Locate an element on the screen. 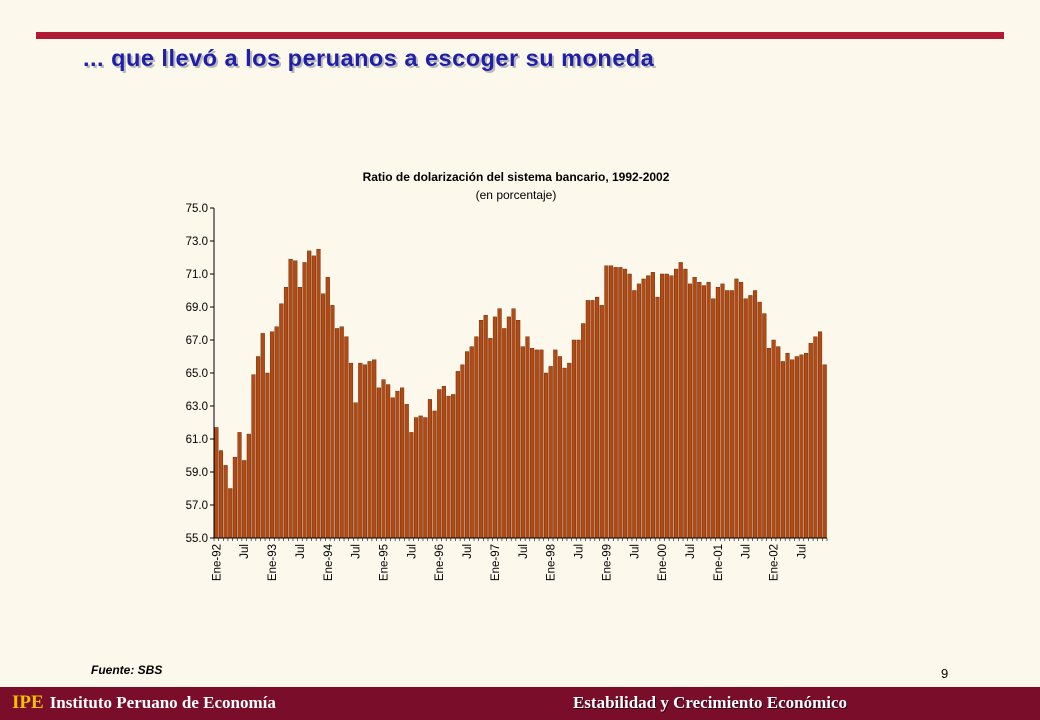 This screenshot has width=1040, height=720. footer-institute-name: Instituto Peruano de Economía is located at coordinates (162, 702).